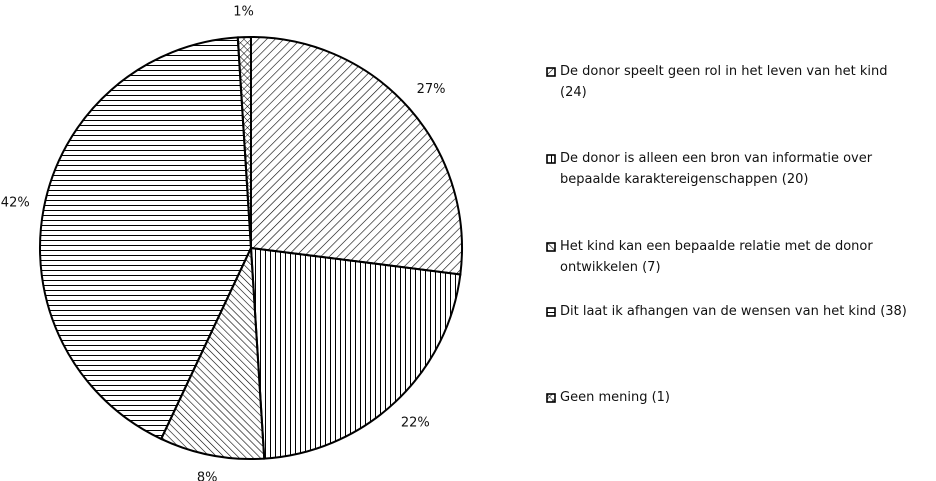  Describe the element at coordinates (415, 422) in the screenshot. I see `slice-label: 22%` at that location.